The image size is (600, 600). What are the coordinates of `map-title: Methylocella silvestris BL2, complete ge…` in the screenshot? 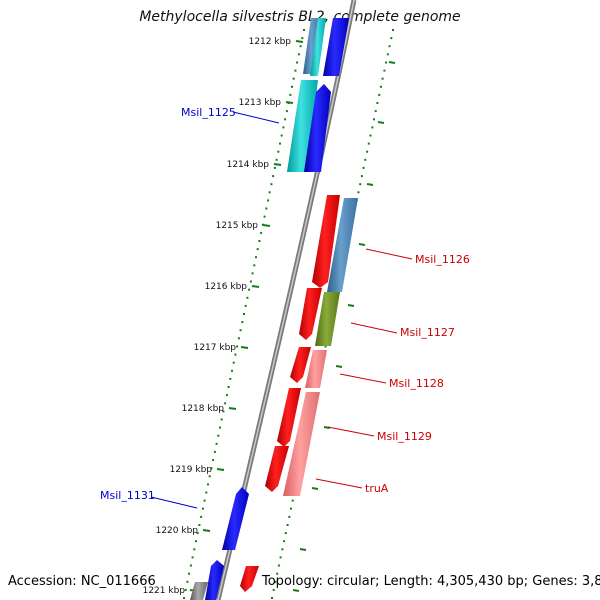 It's located at (300, 17).